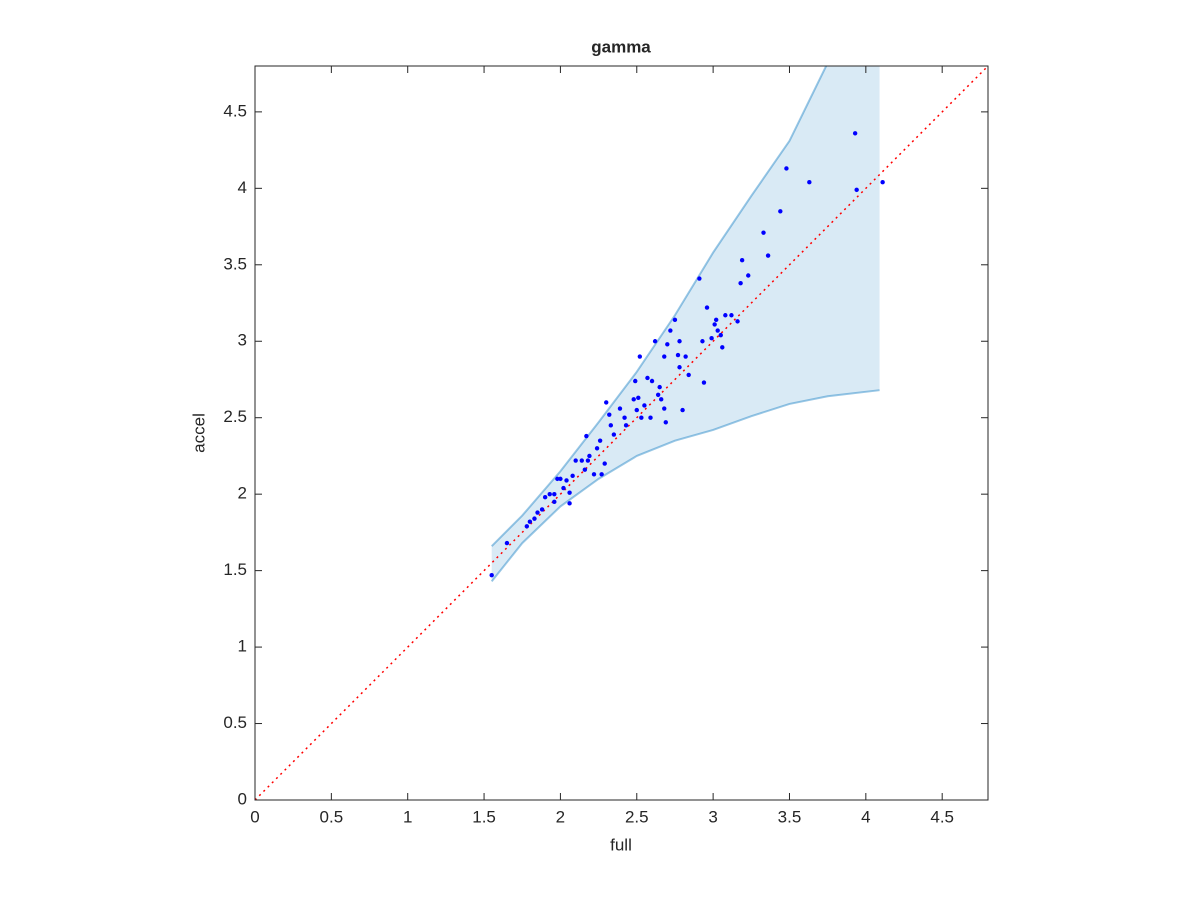 This screenshot has width=1200, height=900. What do you see at coordinates (621, 46) in the screenshot?
I see `chart-title: gamma` at bounding box center [621, 46].